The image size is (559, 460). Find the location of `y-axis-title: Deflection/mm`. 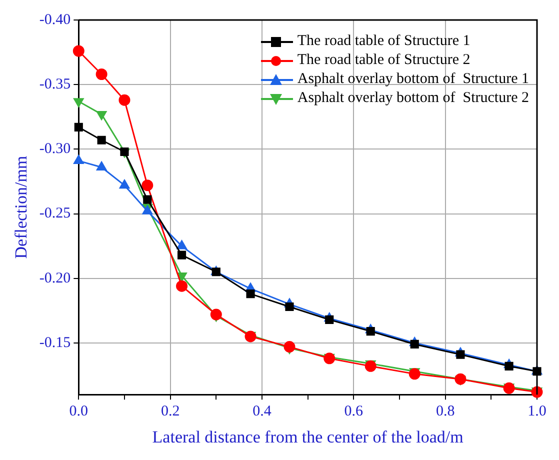

y-axis-title: Deflection/mm is located at coordinates (21, 207).